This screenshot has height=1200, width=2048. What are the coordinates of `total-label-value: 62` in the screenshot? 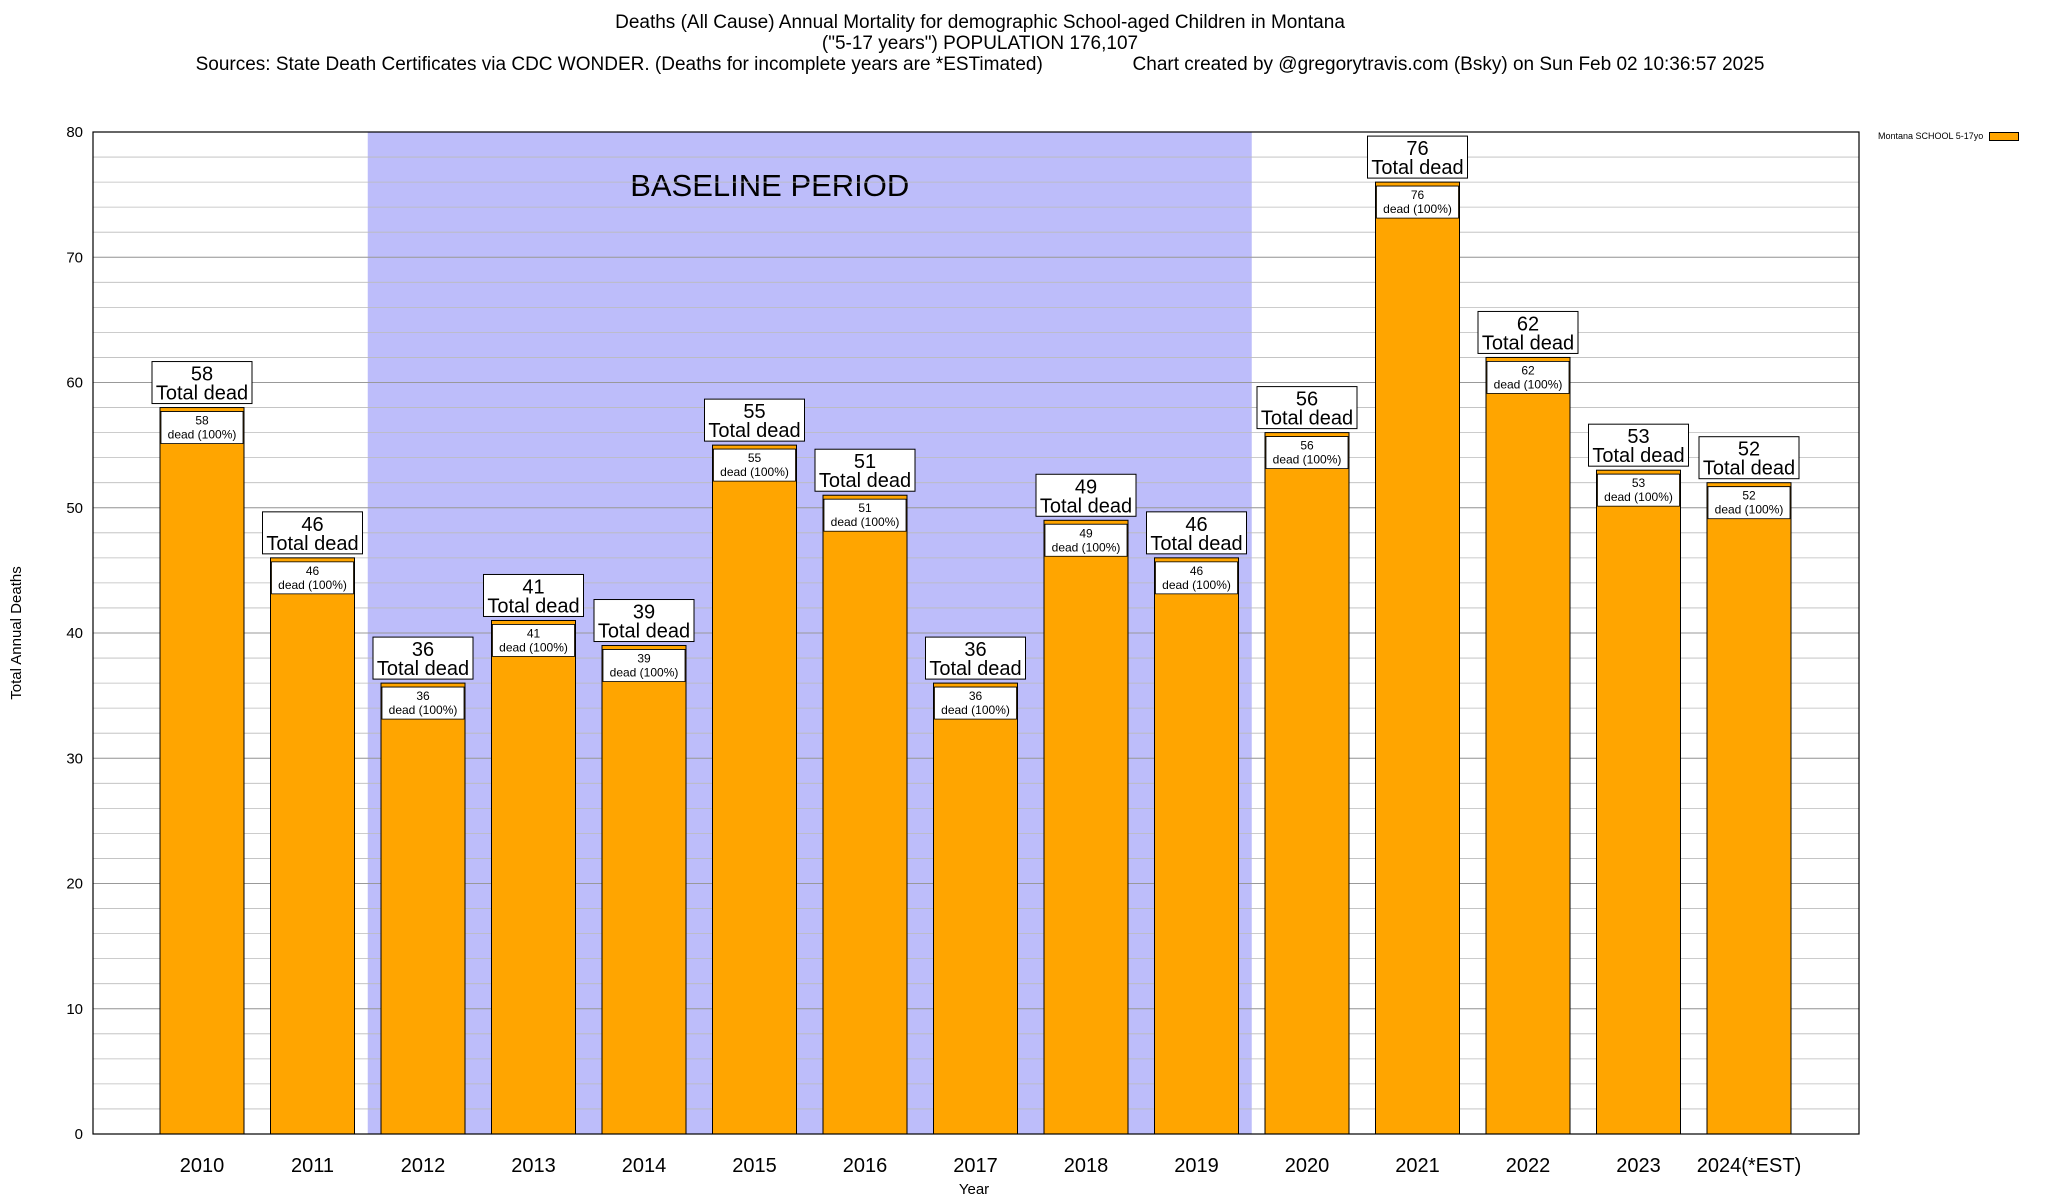 It's located at (1528, 324).